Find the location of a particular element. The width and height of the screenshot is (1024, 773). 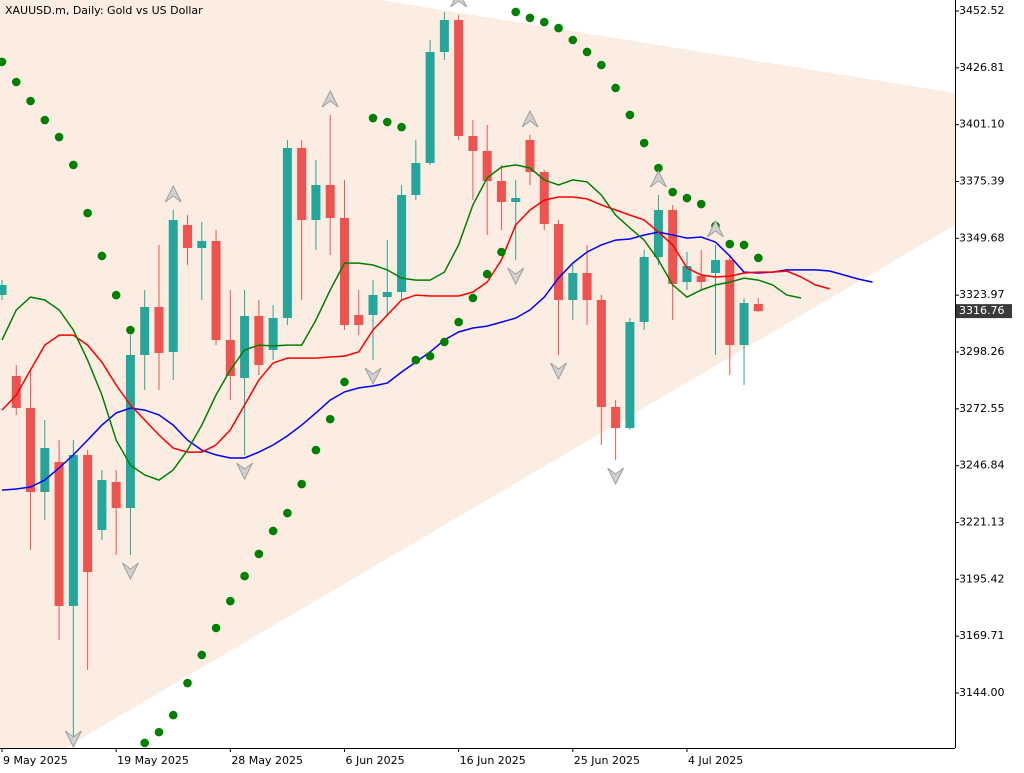

last-price-label: 3316.76 is located at coordinates (982, 310).